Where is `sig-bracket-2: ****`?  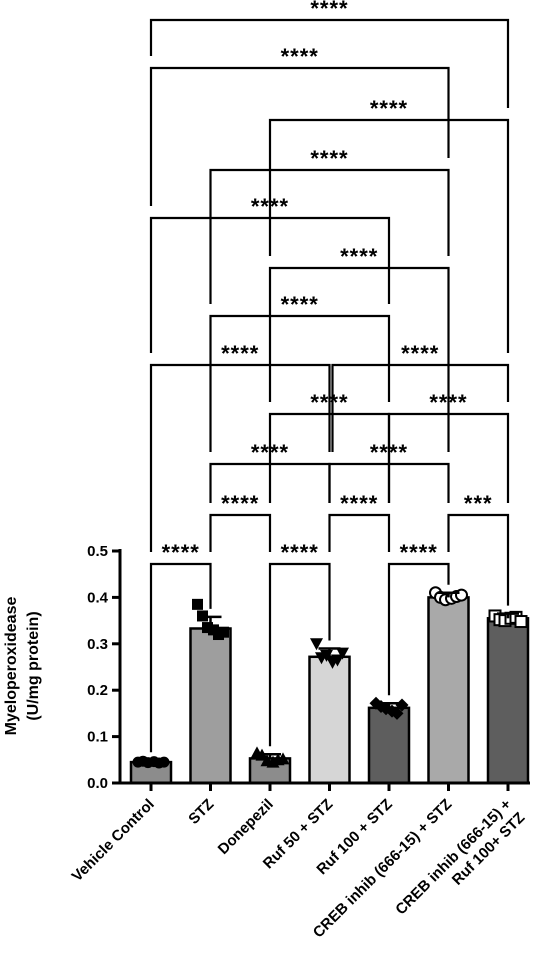 sig-bracket-2: **** is located at coordinates (418, 618).